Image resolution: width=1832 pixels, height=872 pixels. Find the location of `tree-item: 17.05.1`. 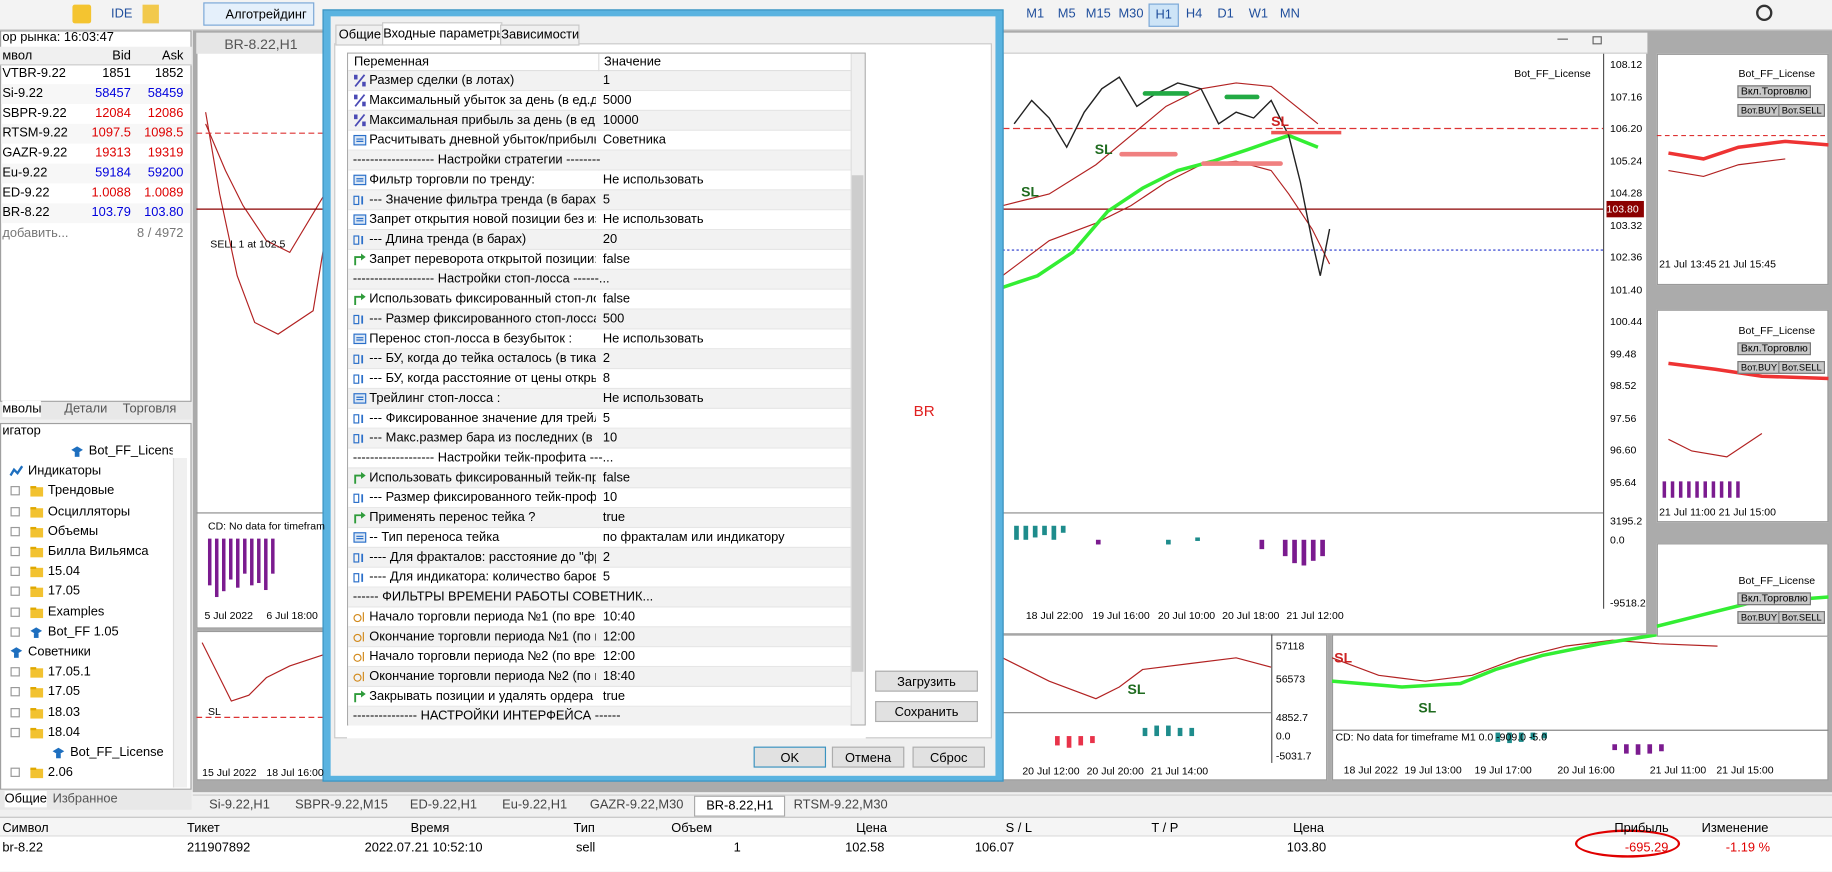

tree-item: 17.05.1 is located at coordinates (69, 672).